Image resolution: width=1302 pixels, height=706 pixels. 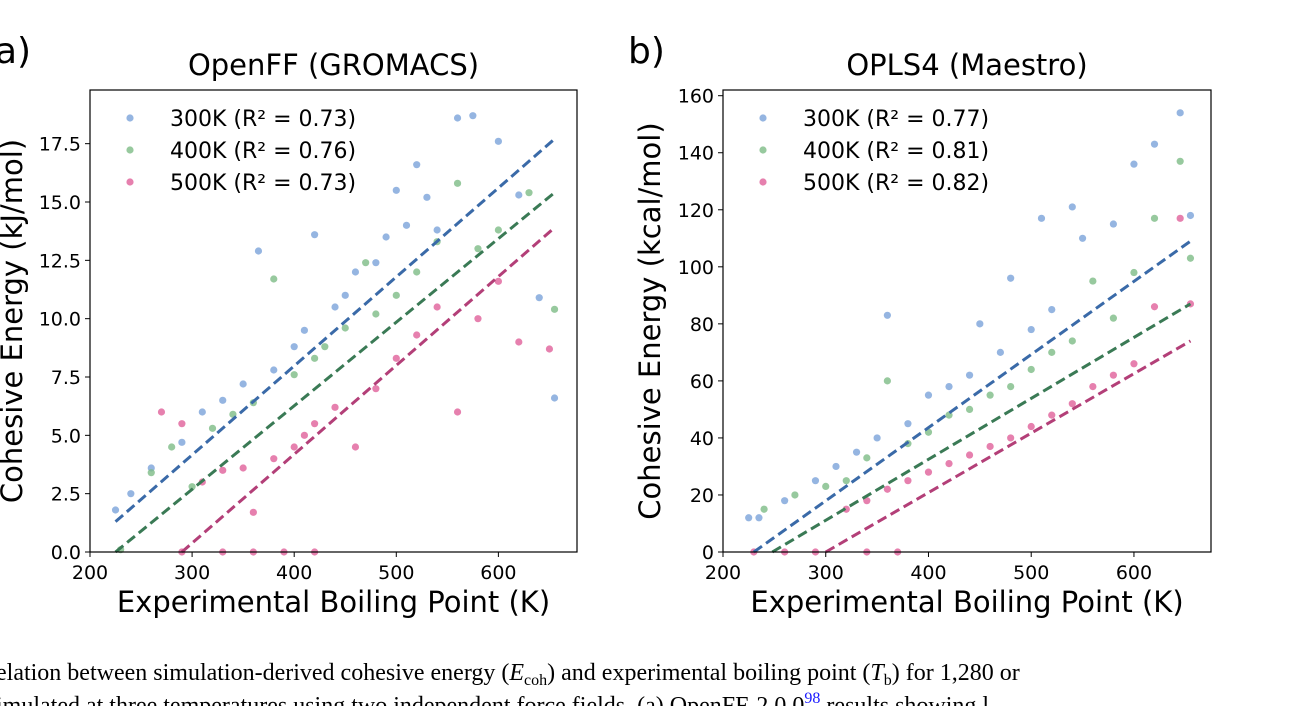 I want to click on y-tick-label: 160, so click(x=696, y=97).